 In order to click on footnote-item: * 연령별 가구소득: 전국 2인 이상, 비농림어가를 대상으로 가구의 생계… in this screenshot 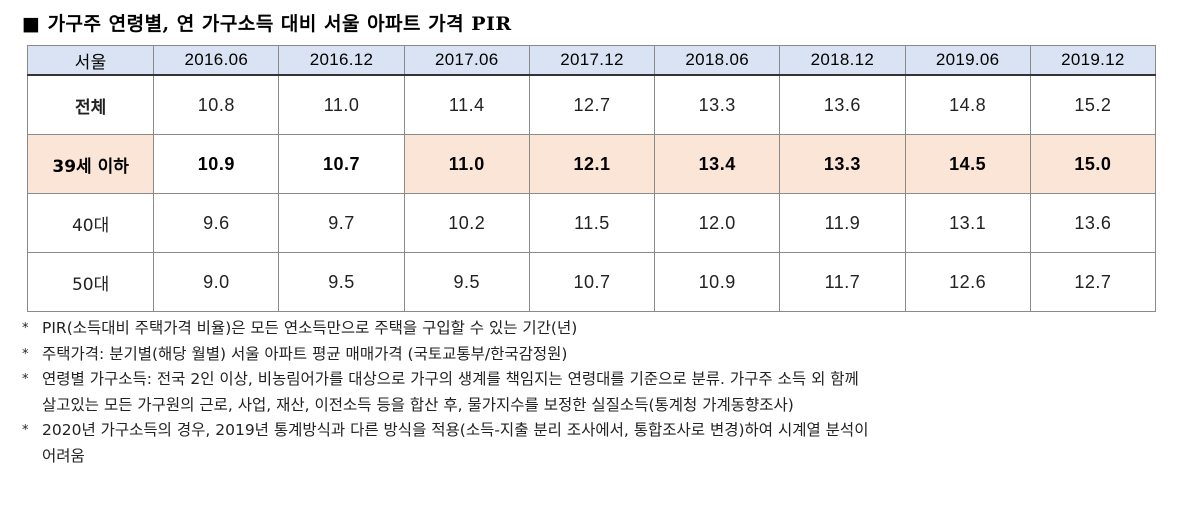, I will do `click(597, 392)`.